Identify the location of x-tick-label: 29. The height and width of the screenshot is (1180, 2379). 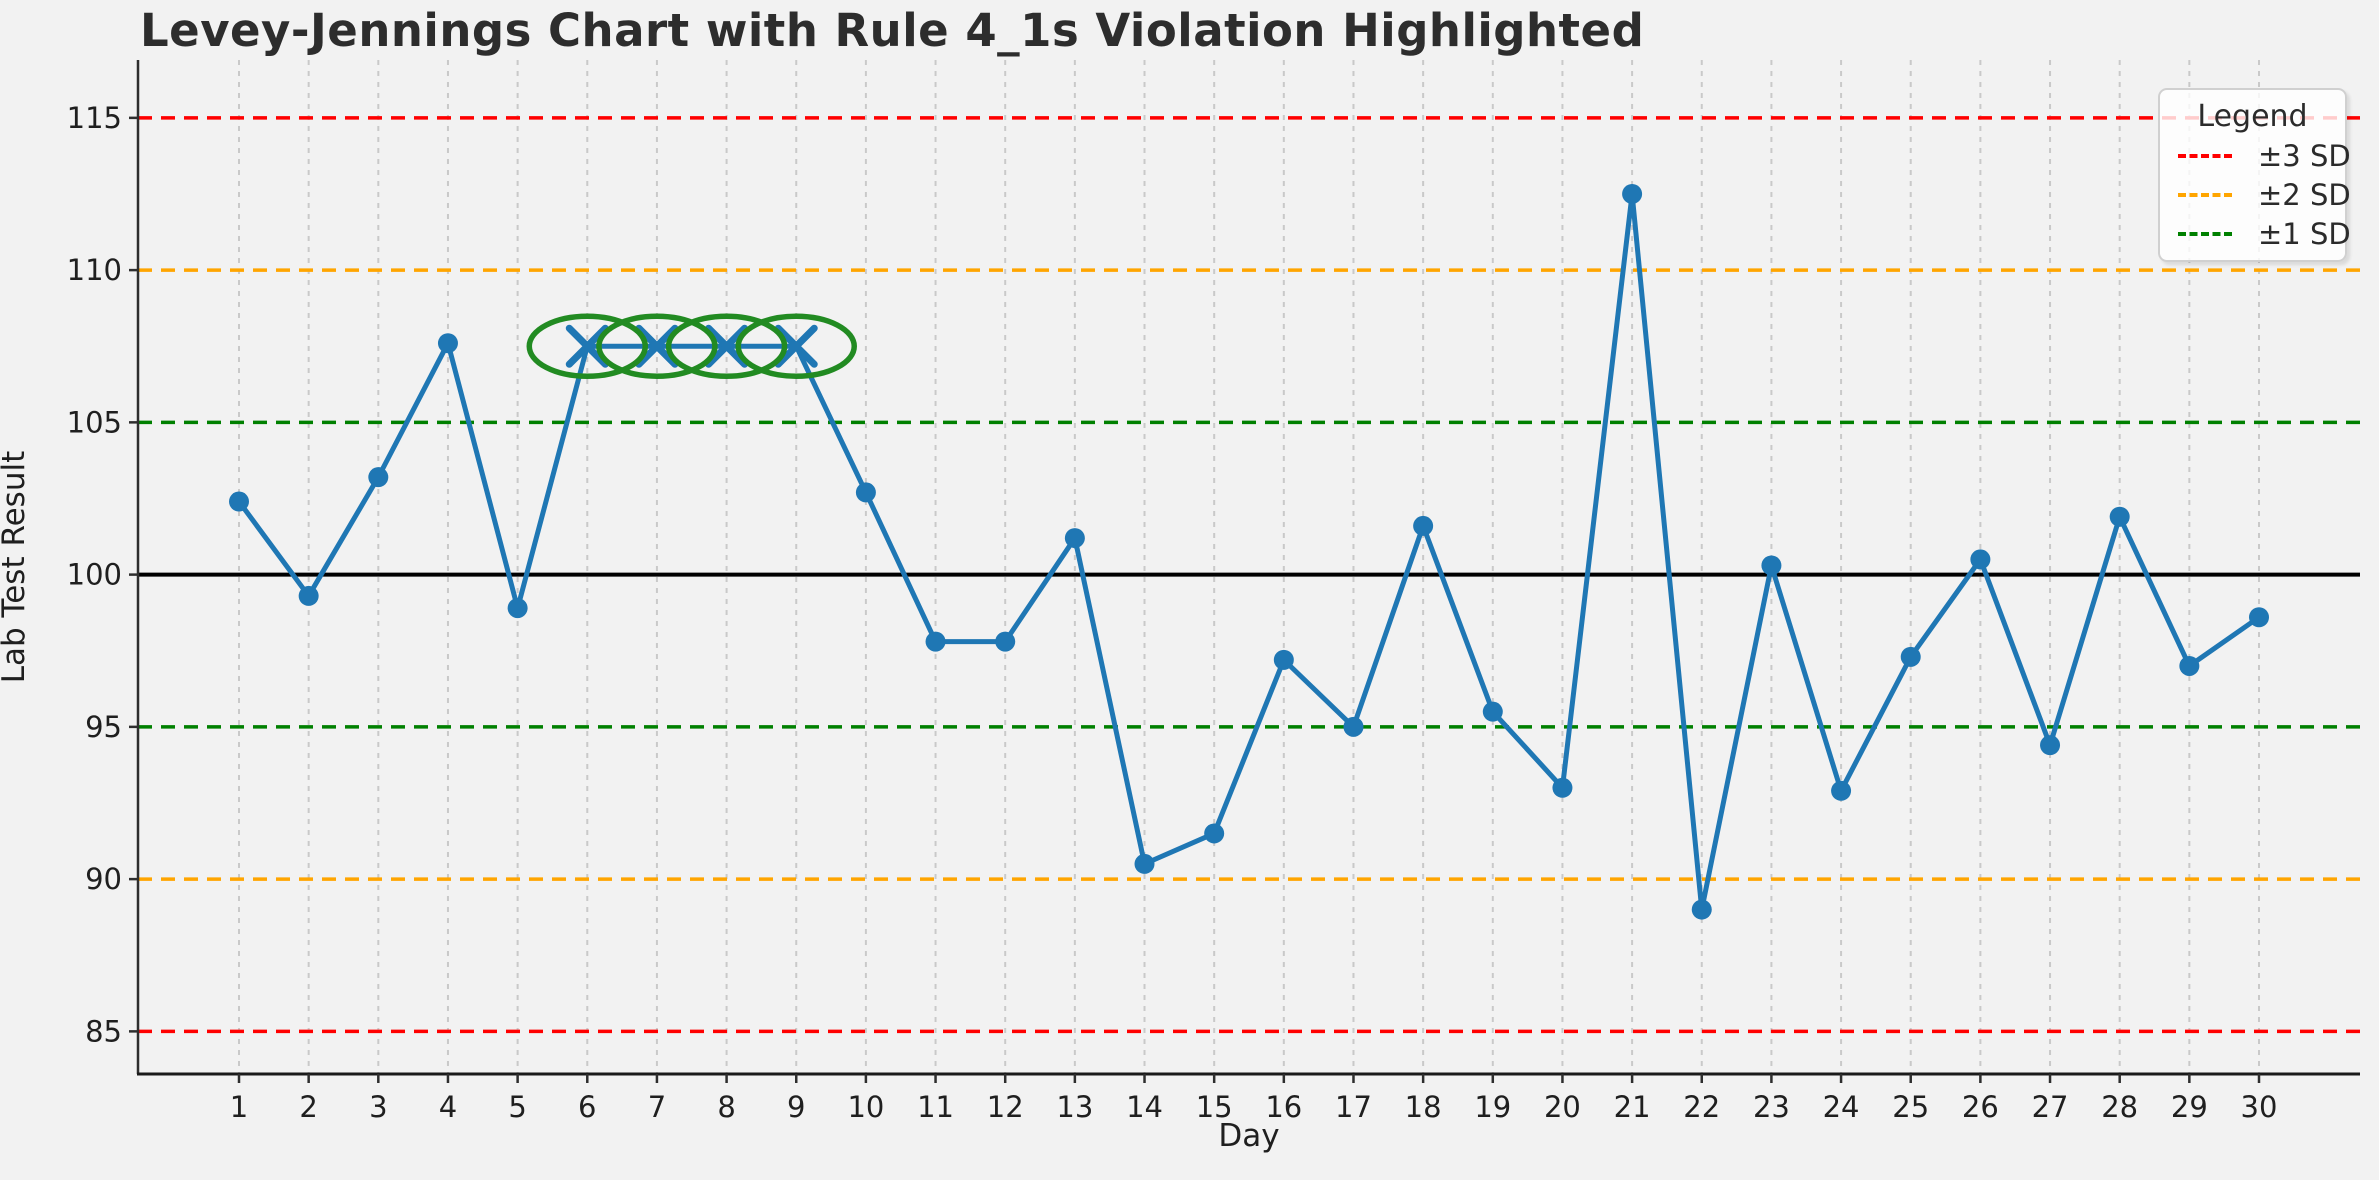
(2189, 1107).